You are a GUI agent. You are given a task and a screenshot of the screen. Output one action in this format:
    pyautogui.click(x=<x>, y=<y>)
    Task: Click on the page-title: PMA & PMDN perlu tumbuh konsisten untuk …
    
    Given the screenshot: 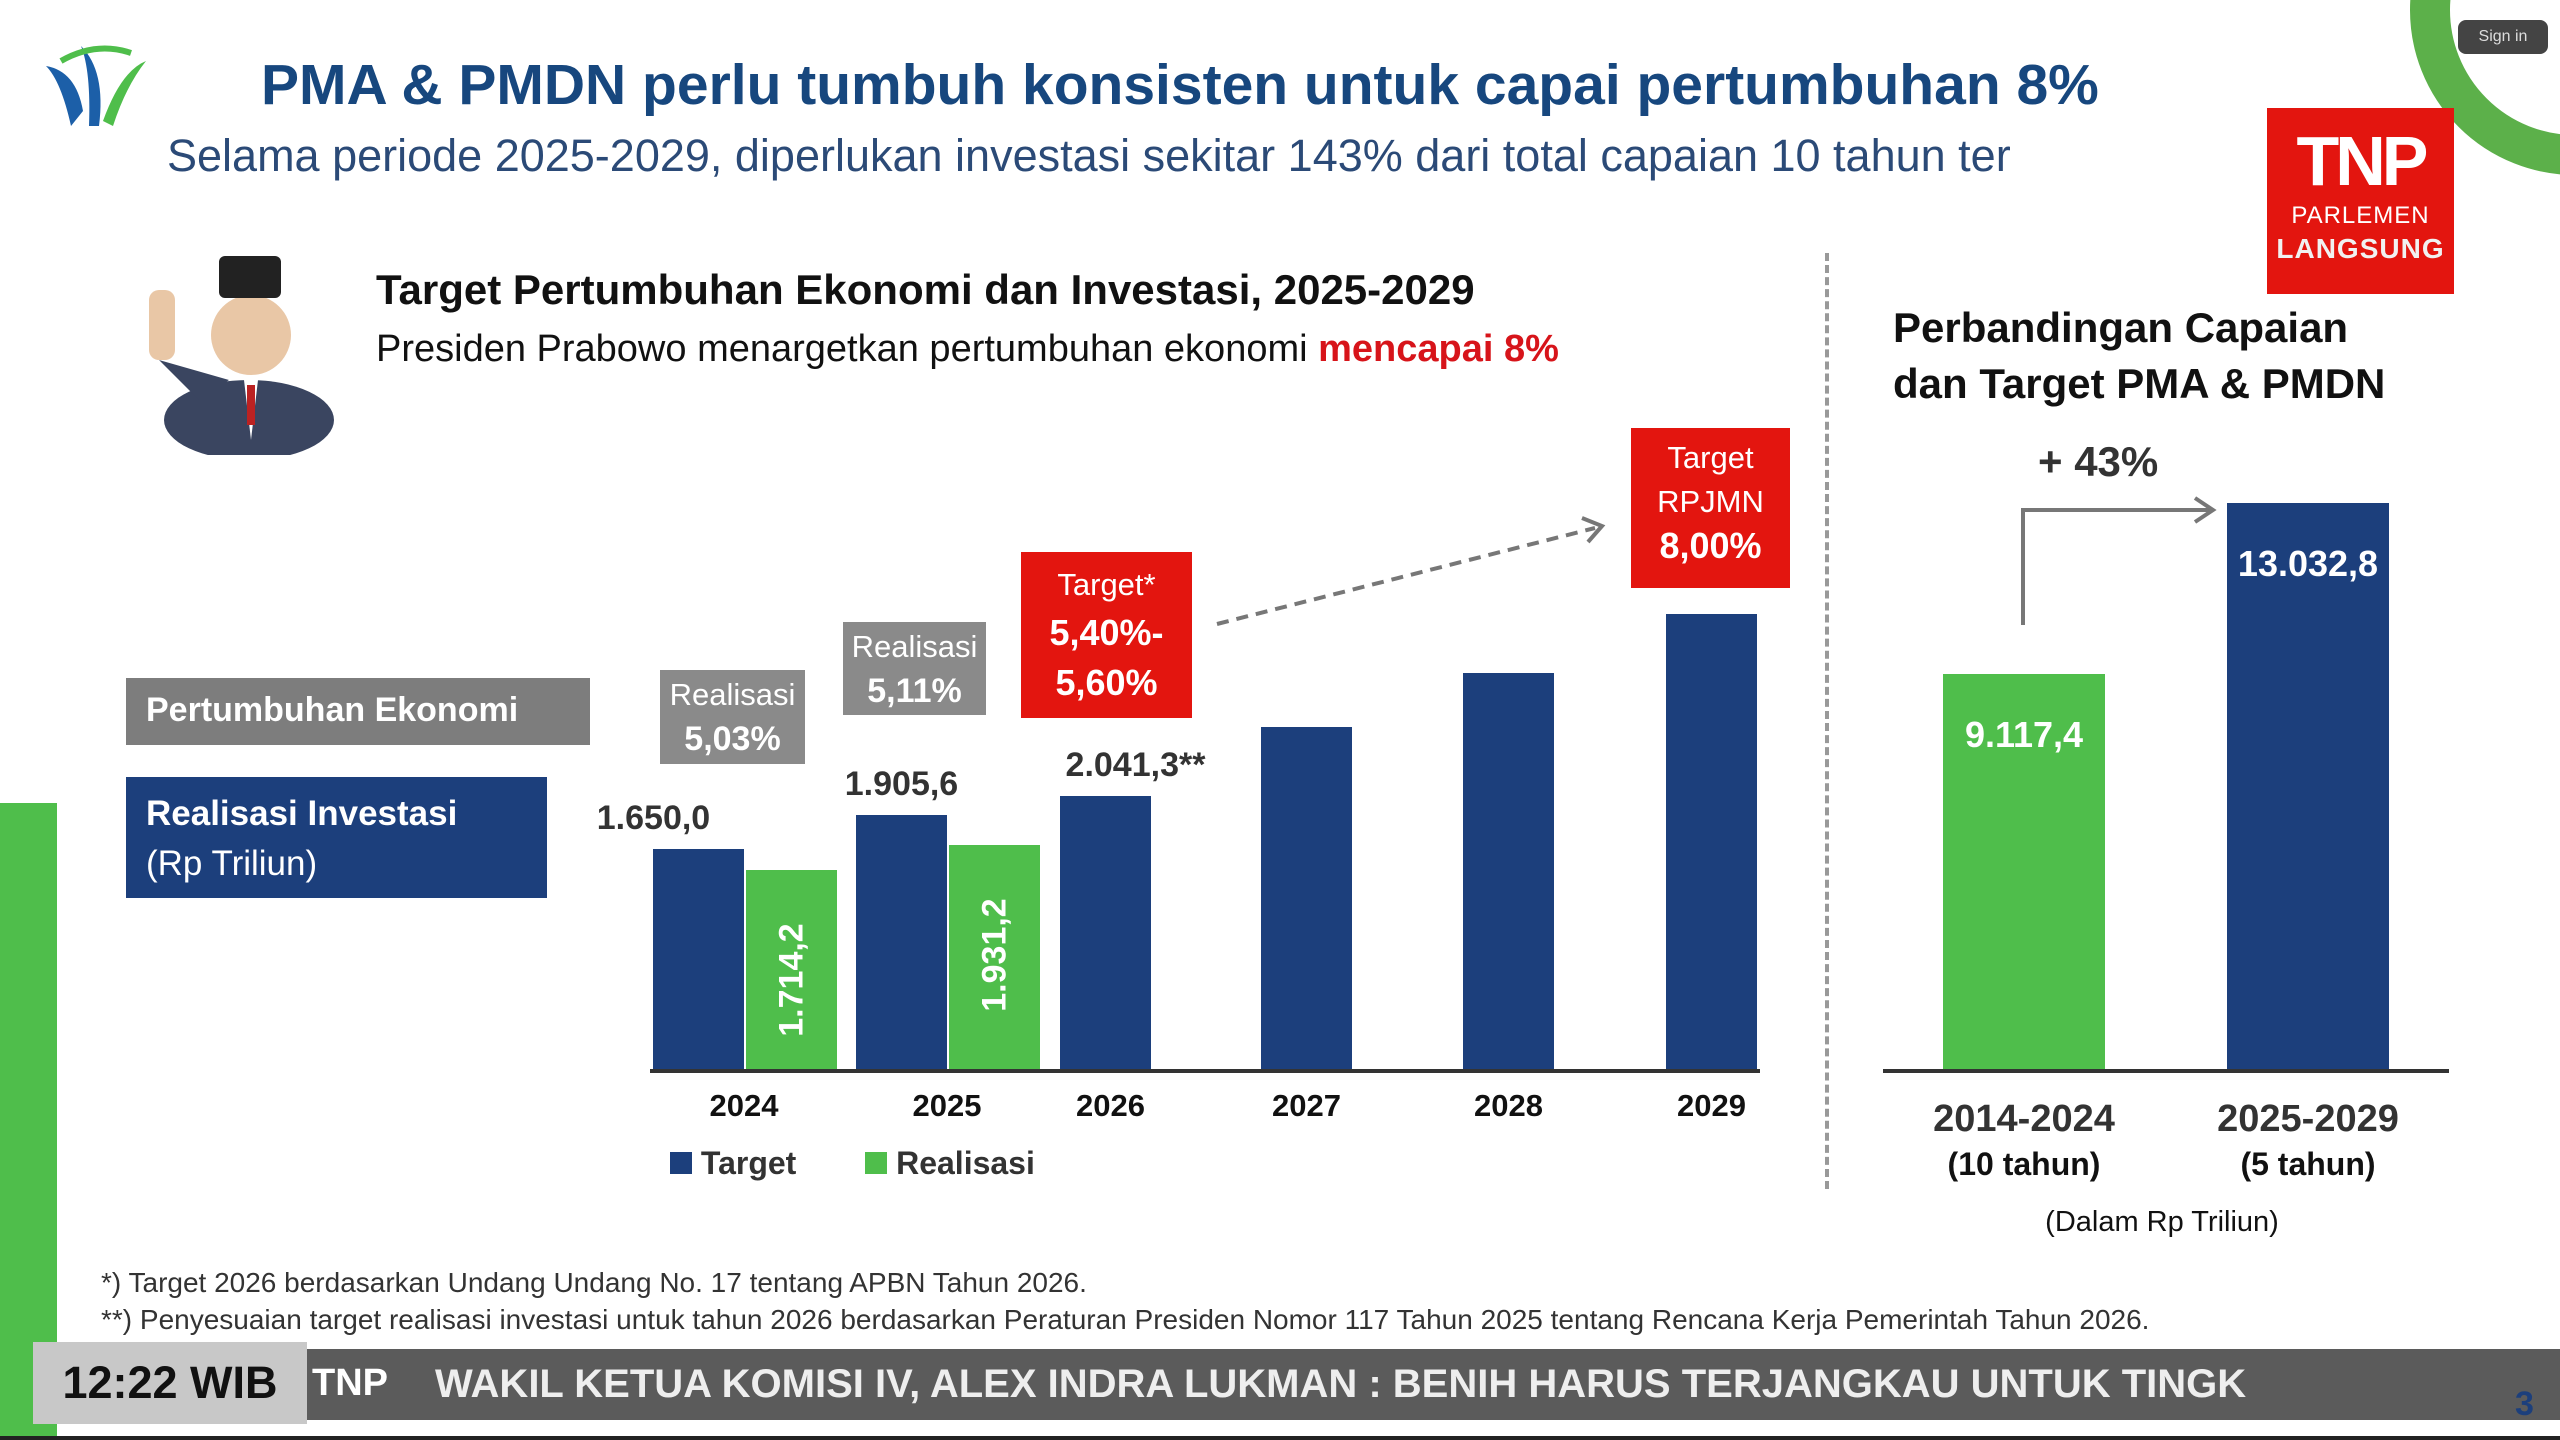 What is the action you would take?
    pyautogui.click(x=1180, y=85)
    